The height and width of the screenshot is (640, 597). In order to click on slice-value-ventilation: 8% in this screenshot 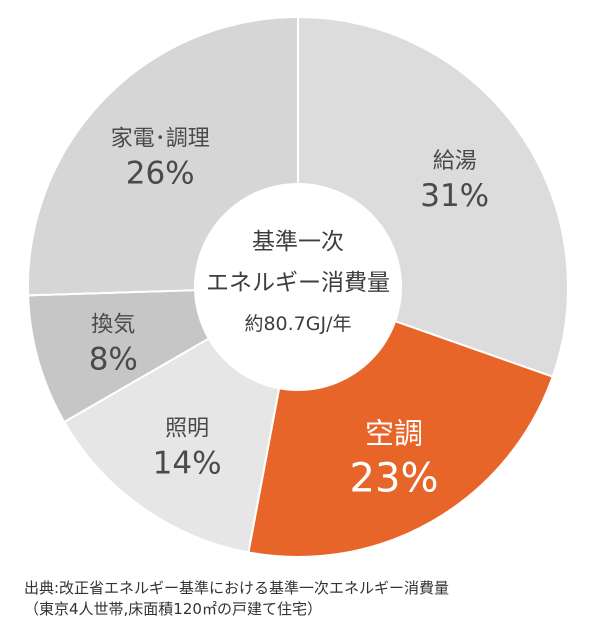, I will do `click(113, 360)`.